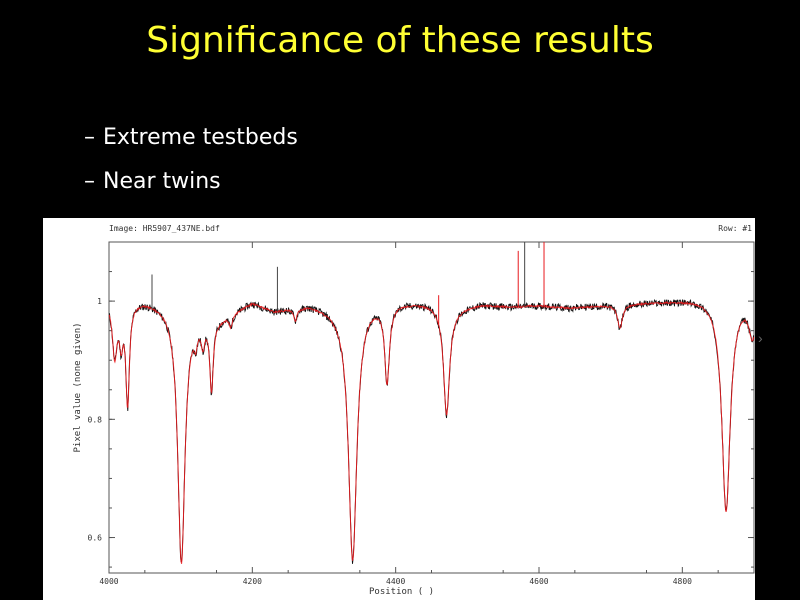 The width and height of the screenshot is (800, 600). I want to click on bullet-text: Extreme testbeds, so click(200, 137).